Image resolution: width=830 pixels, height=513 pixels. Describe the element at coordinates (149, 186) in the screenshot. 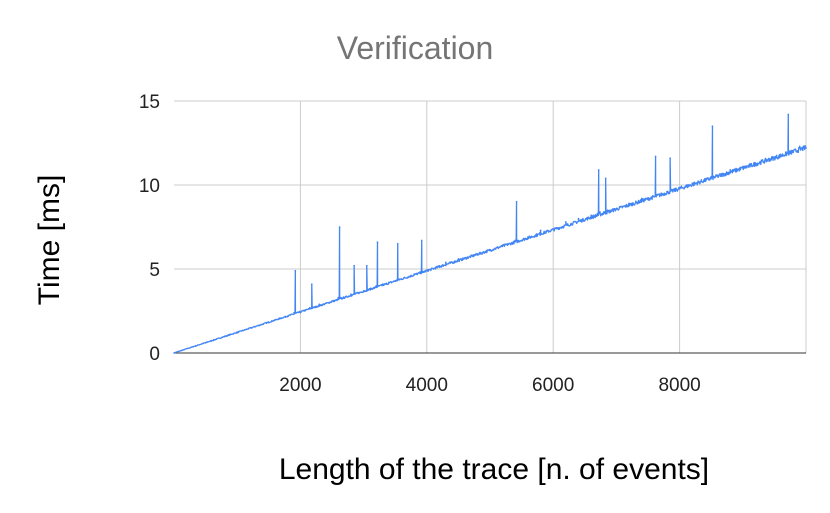

I see `y-tick-label: 10` at that location.